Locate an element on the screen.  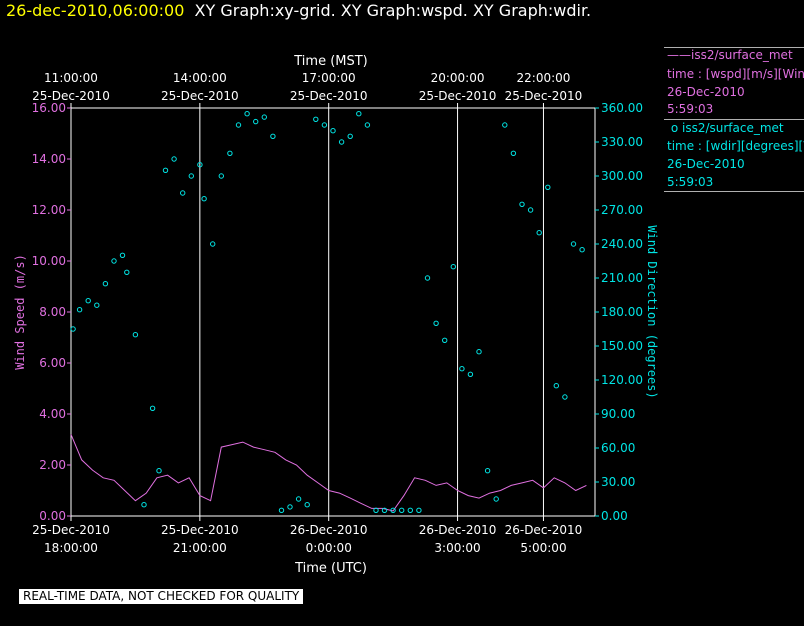
legend-series1-date: 26-Dec-2010 is located at coordinates (706, 92).